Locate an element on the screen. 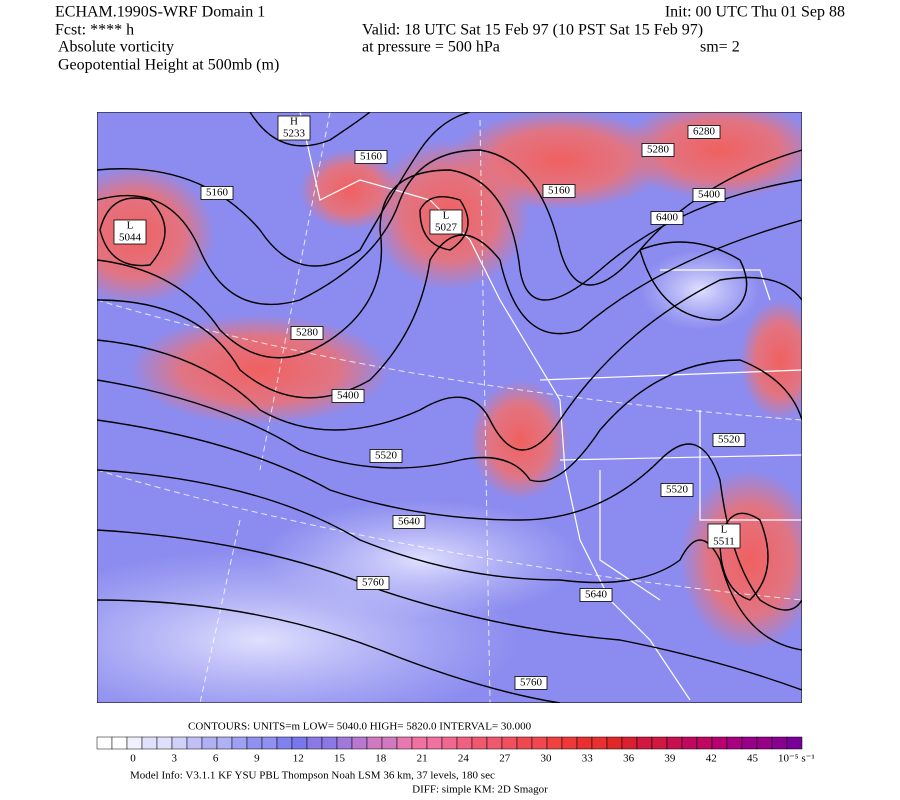  contour-field: Geopotential Height at 500mb (m) is located at coordinates (168, 65).